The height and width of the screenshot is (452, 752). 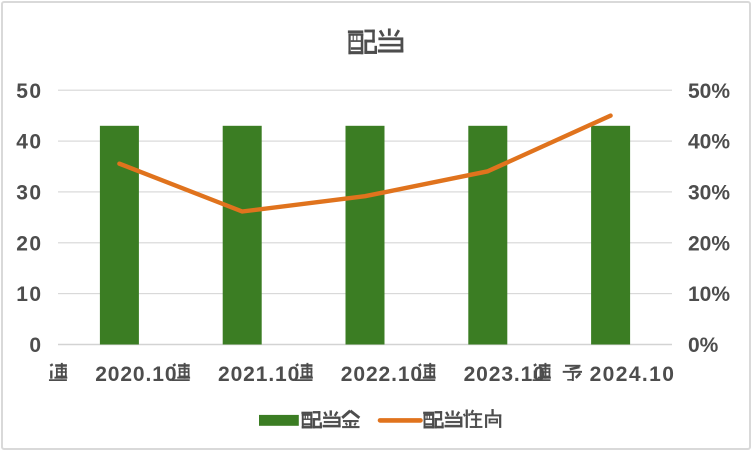 What do you see at coordinates (136, 374) in the screenshot?
I see `svg-text: 2020.10` at bounding box center [136, 374].